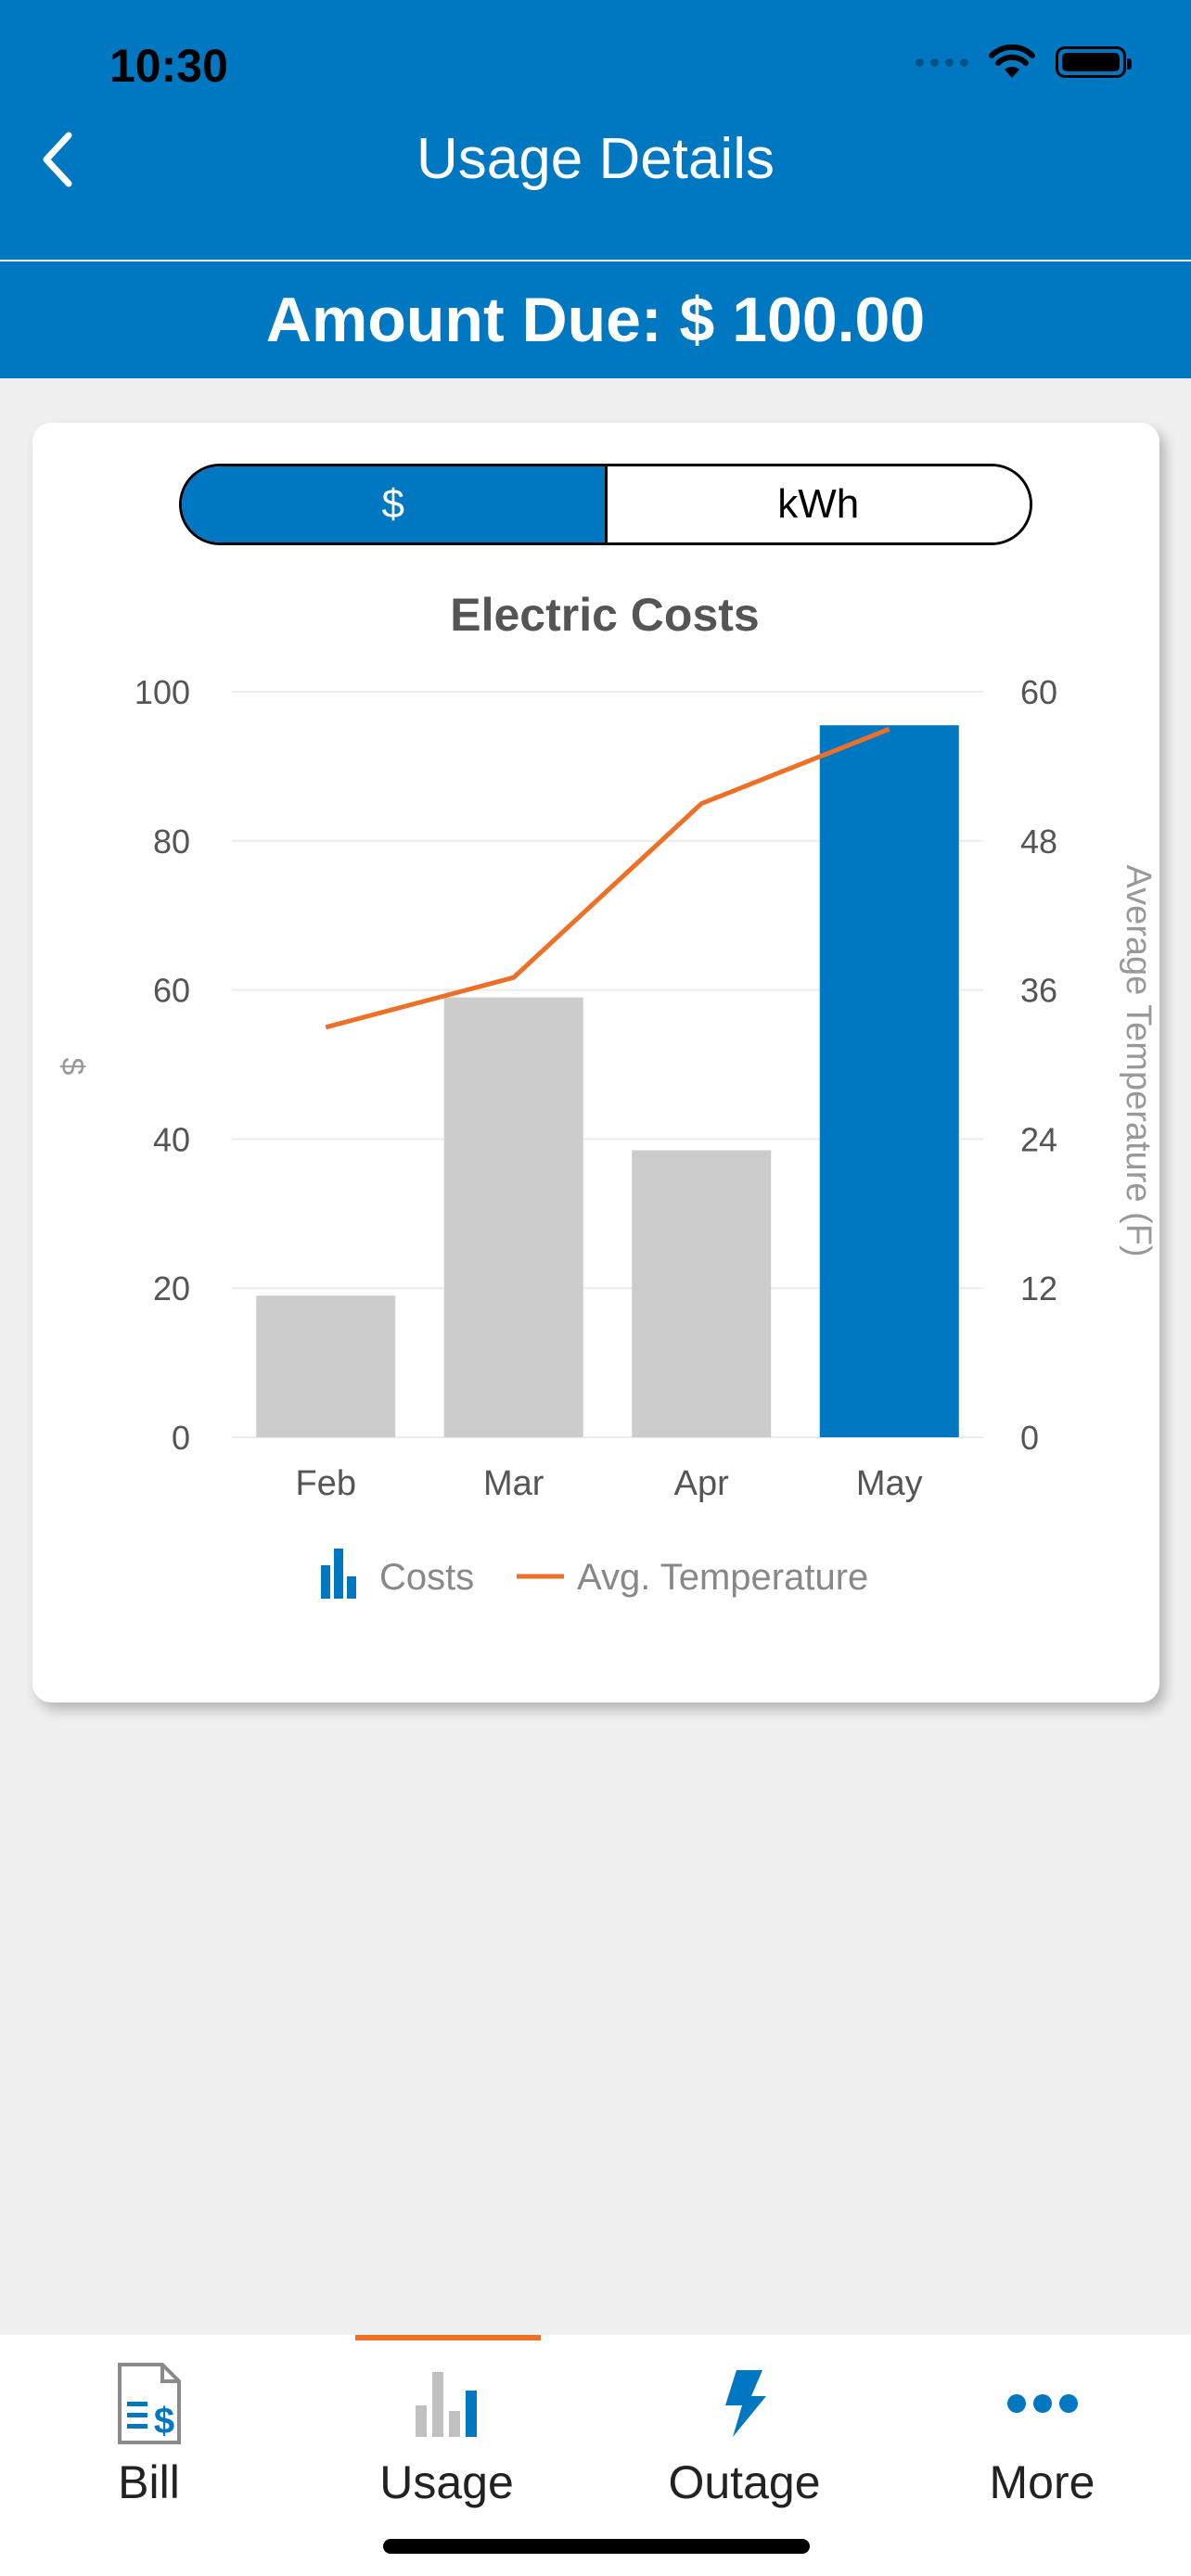  What do you see at coordinates (513, 1217) in the screenshot?
I see `bar-mar` at bounding box center [513, 1217].